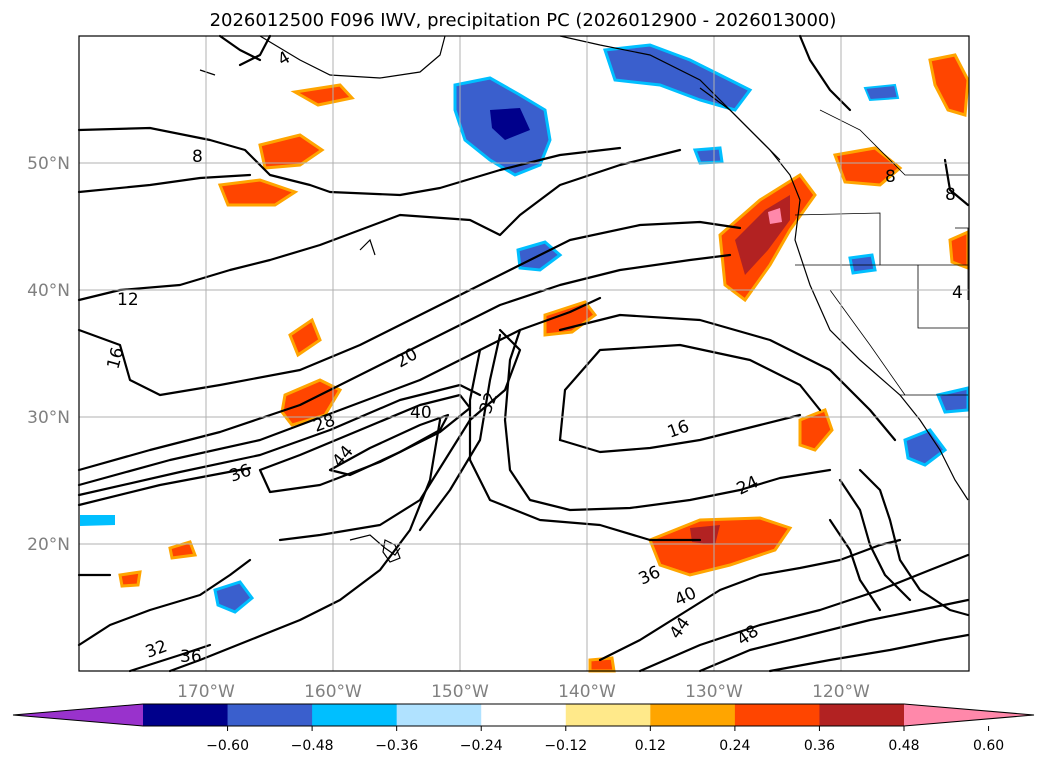  What do you see at coordinates (650, 746) in the screenshot?
I see `colorbar-tick-label: 0.12` at bounding box center [650, 746].